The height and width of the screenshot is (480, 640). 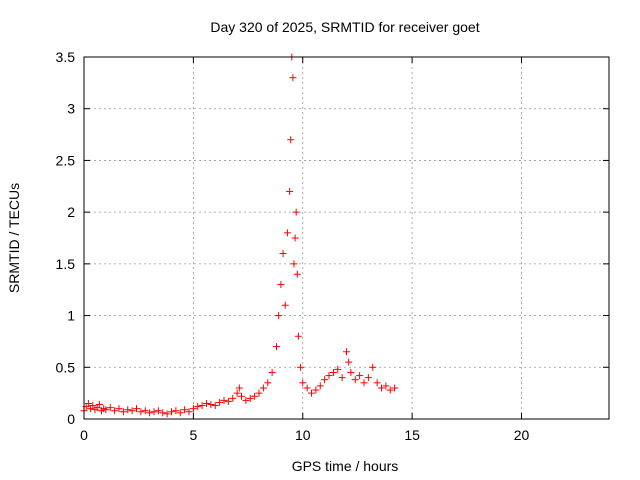 I want to click on y-tick-label: 2.5, so click(x=66, y=160).